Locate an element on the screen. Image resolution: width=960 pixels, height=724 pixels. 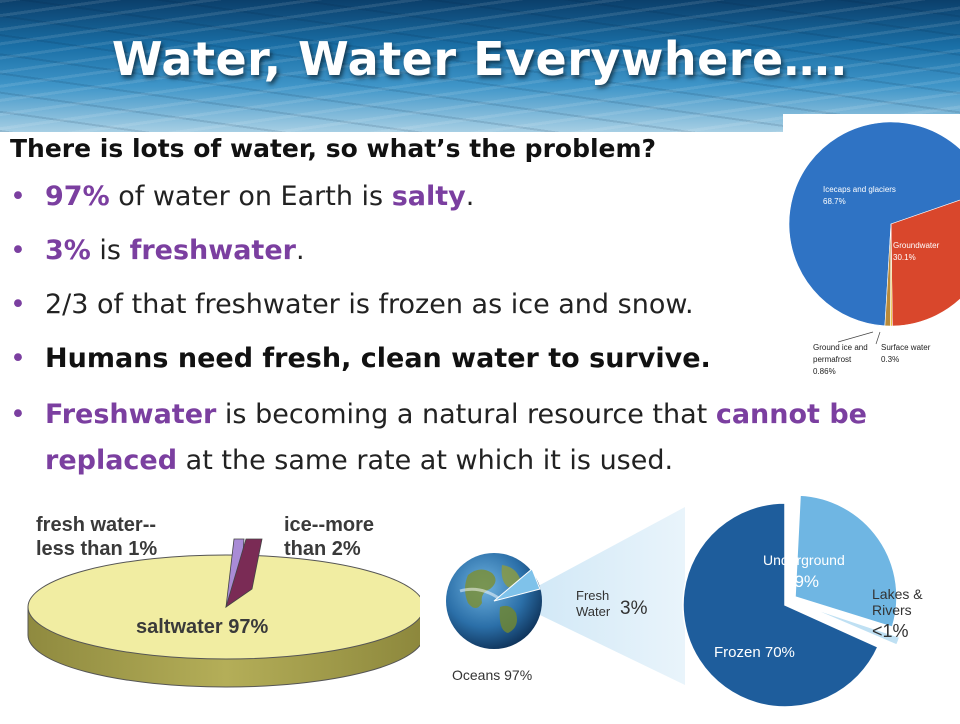
label-lakes-line1: Lakes & is located at coordinates (897, 594).